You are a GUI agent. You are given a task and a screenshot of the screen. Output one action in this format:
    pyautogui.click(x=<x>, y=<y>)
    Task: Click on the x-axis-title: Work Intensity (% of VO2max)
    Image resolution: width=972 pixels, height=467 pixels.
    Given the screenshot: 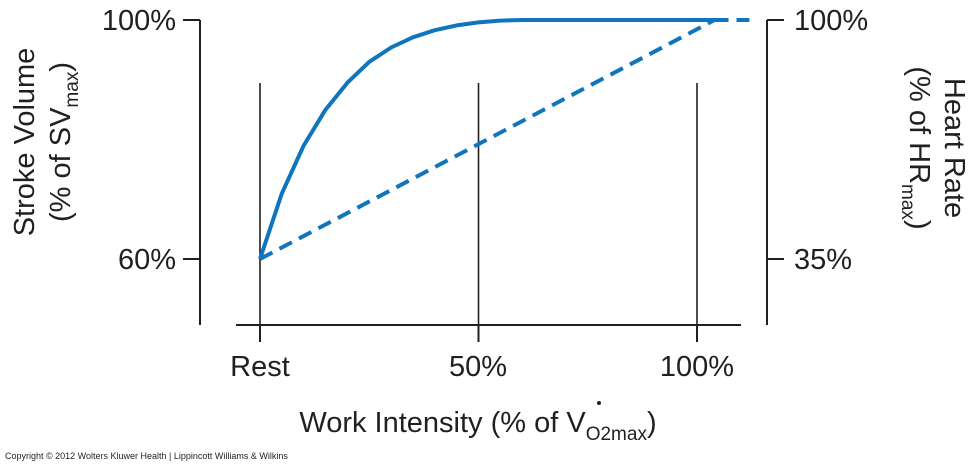 What is the action you would take?
    pyautogui.click(x=477, y=426)
    